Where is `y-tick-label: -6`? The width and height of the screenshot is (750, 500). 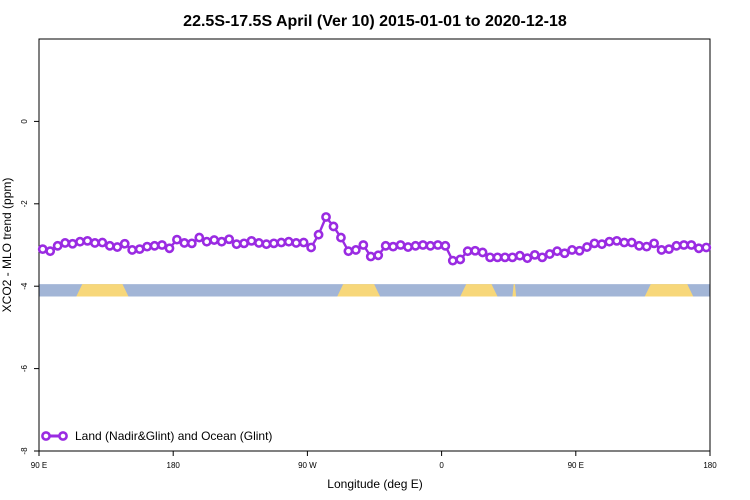 y-tick-label: -6 is located at coordinates (24, 368).